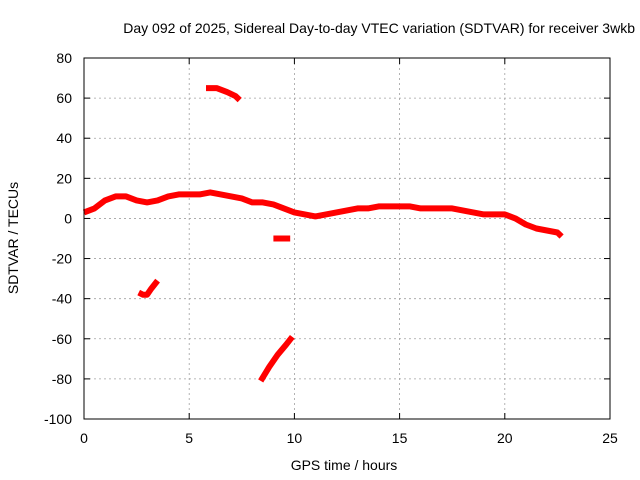  What do you see at coordinates (13, 238) in the screenshot?
I see `y-axis-label: SDTVAR / TECUs` at bounding box center [13, 238].